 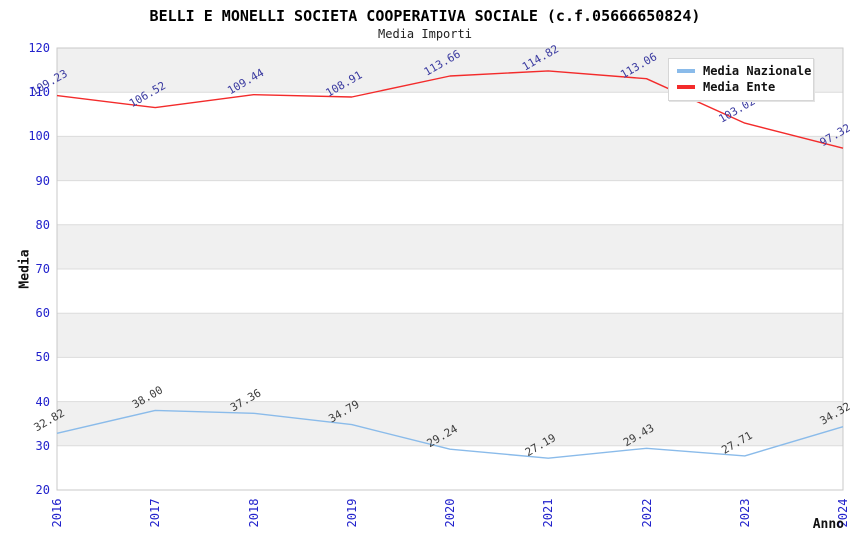 What do you see at coordinates (42, 313) in the screenshot?
I see `y-tick-label: 60` at bounding box center [42, 313].